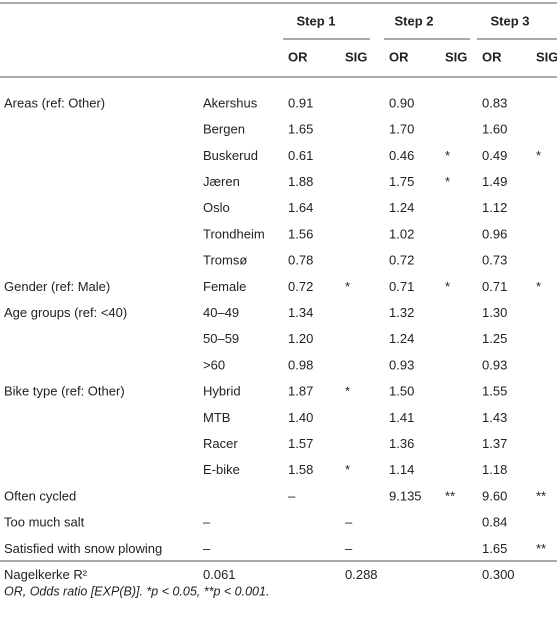 The height and width of the screenshot is (627, 557). What do you see at coordinates (234, 233) in the screenshot?
I see `row-sublabel: Trondheim` at bounding box center [234, 233].